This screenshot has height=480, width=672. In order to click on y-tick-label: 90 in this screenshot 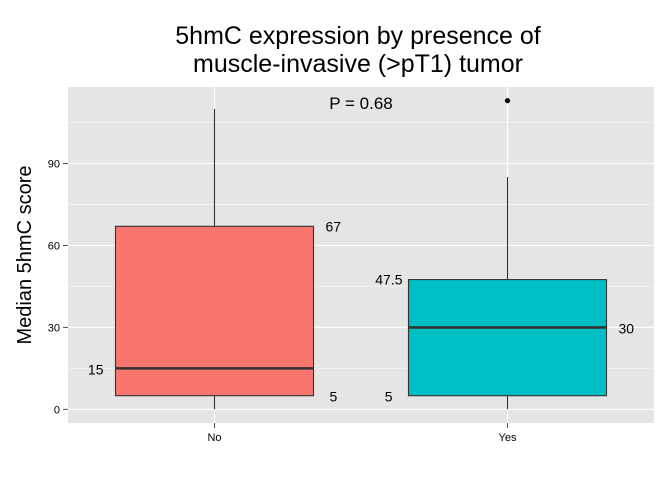, I will do `click(54, 164)`.